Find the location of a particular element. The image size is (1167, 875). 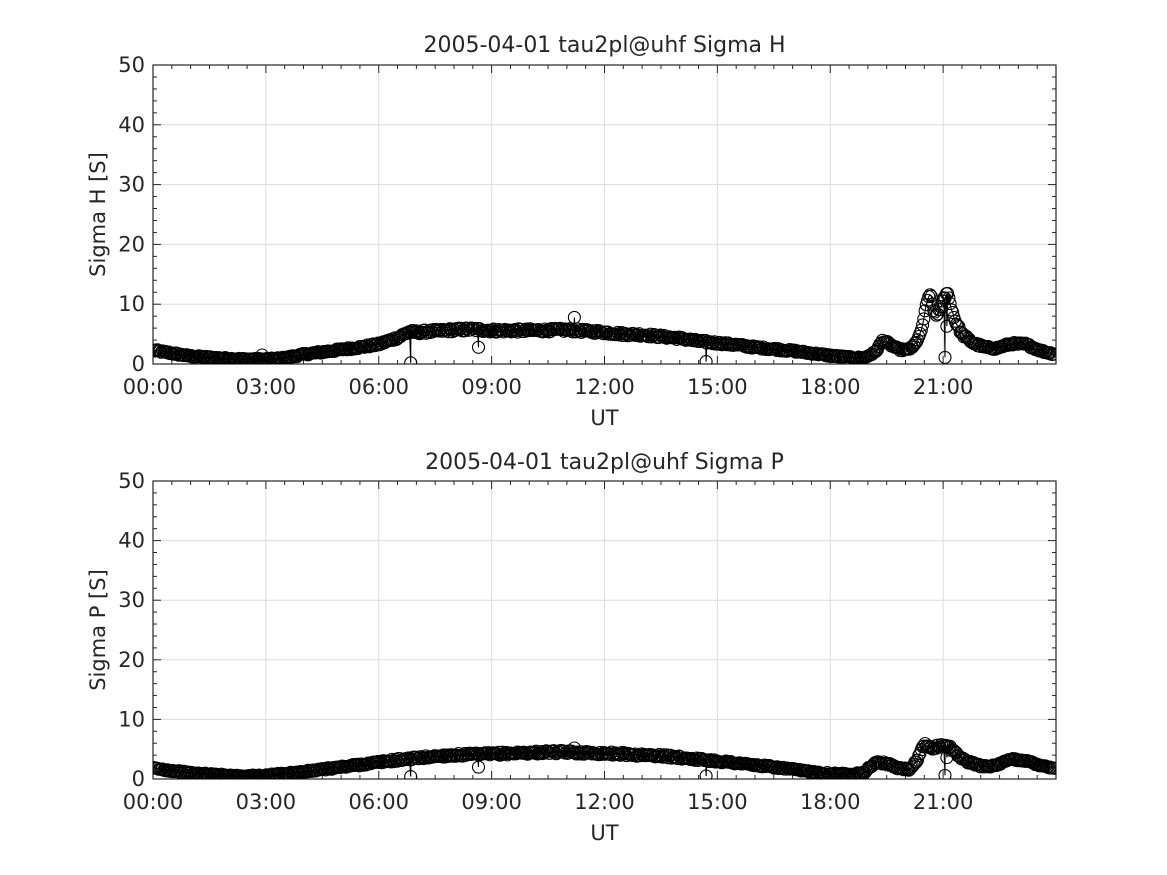

x-tick-label: 06:00 is located at coordinates (378, 387).